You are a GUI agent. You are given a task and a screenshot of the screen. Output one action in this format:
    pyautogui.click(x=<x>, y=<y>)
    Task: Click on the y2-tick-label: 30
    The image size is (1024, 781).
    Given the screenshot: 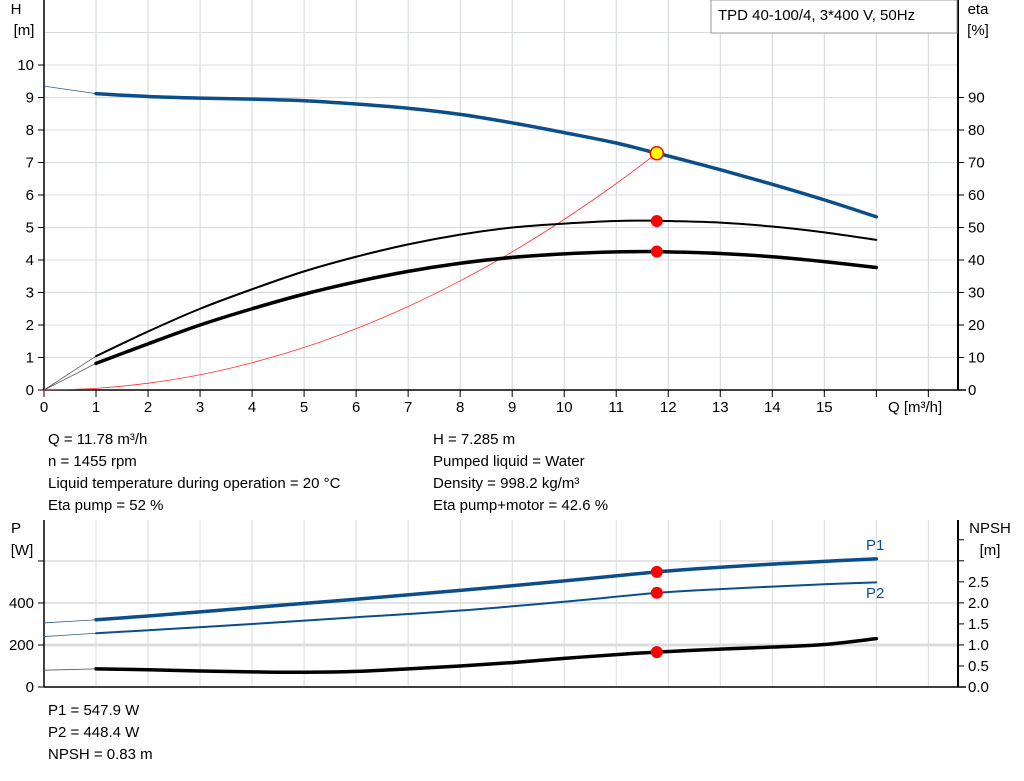 What is the action you would take?
    pyautogui.click(x=976, y=293)
    